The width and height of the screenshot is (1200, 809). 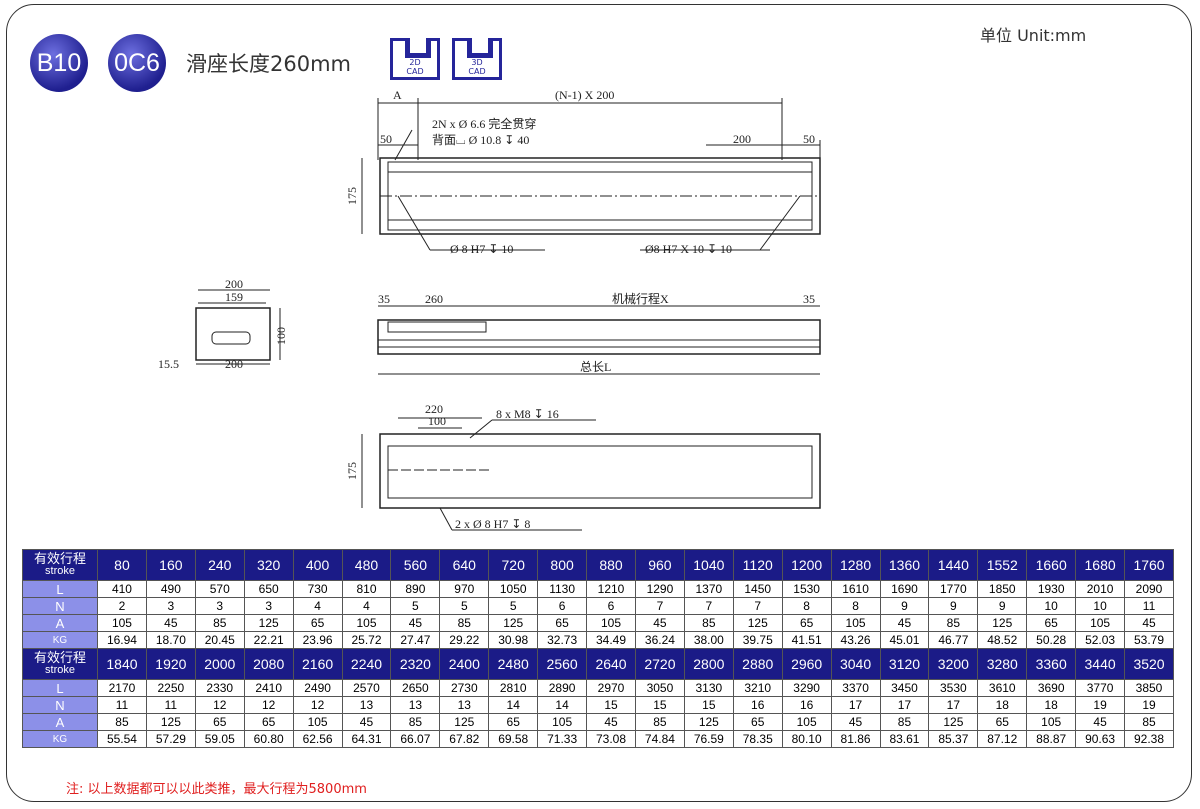 I want to click on dim-width-159: 159, so click(x=234, y=297).